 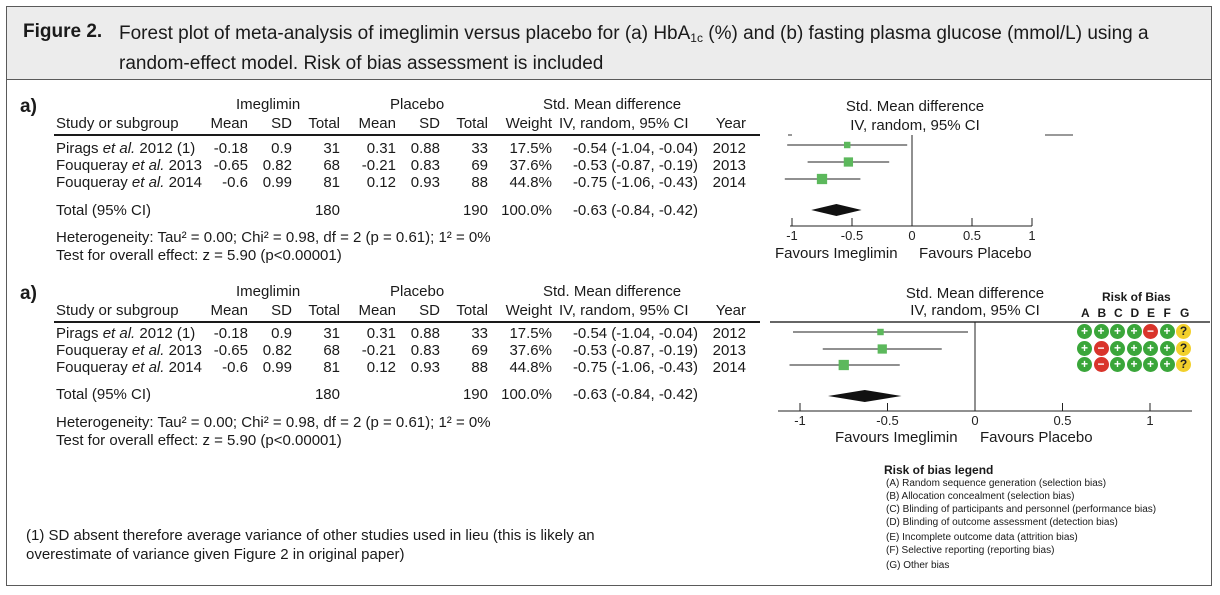 I want to click on x-tick-label: 0, so click(x=974, y=420).